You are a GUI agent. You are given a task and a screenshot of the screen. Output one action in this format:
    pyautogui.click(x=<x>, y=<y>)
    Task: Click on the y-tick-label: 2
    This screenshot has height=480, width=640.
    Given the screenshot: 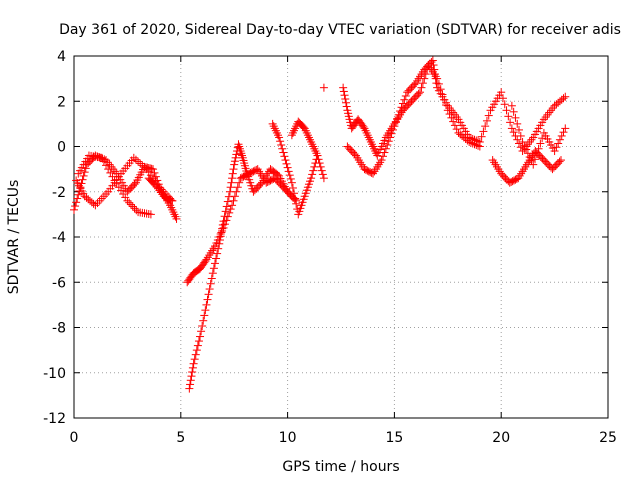 What is the action you would take?
    pyautogui.click(x=61, y=102)
    